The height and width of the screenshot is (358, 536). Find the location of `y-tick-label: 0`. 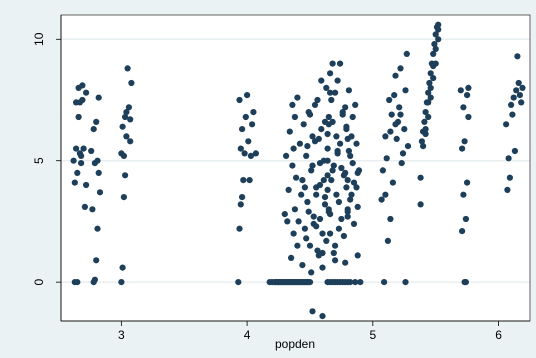

y-tick-label: 0 is located at coordinates (39, 281).